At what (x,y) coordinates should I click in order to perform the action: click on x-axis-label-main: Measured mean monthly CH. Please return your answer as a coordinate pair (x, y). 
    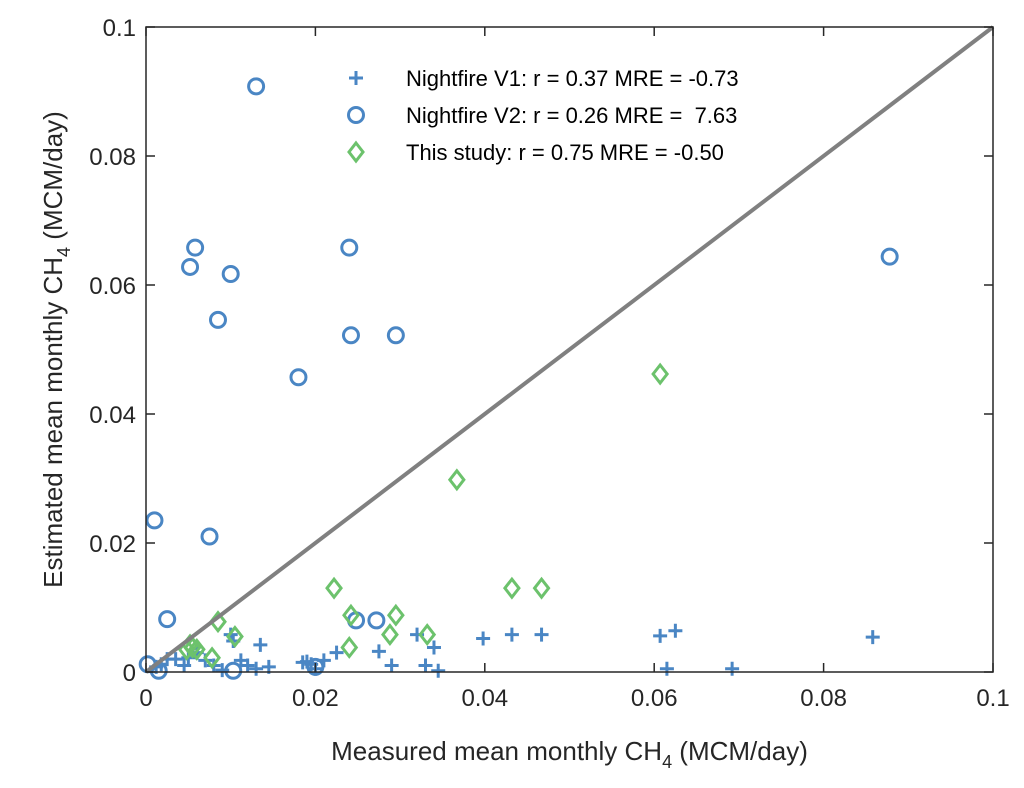
    Looking at the image, I should click on (496, 751).